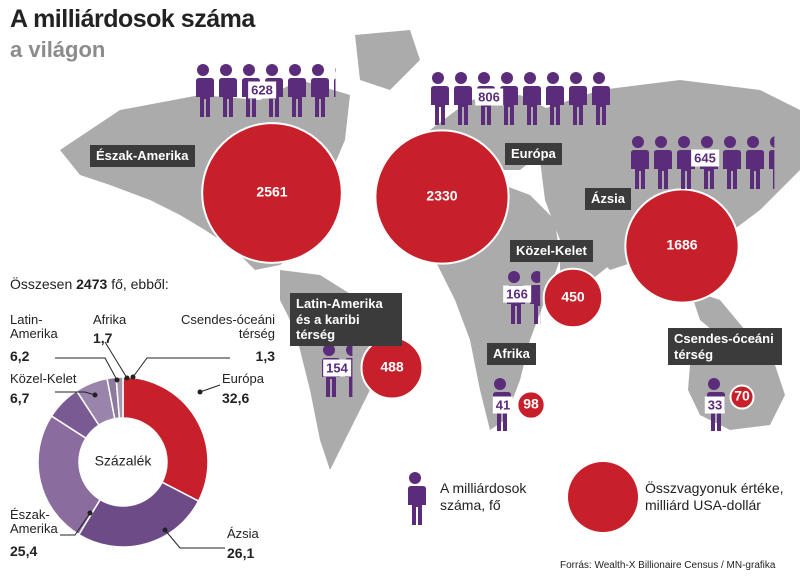 This screenshot has width=800, height=583. I want to click on donut-value: 26,1, so click(241, 553).